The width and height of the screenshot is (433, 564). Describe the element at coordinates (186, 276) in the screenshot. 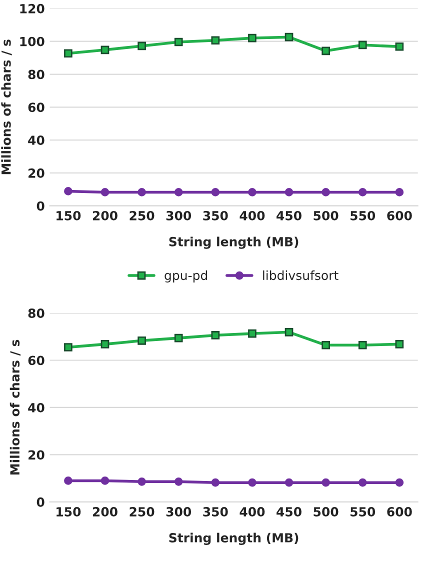

I see `legend-label: gpu-pd` at that location.